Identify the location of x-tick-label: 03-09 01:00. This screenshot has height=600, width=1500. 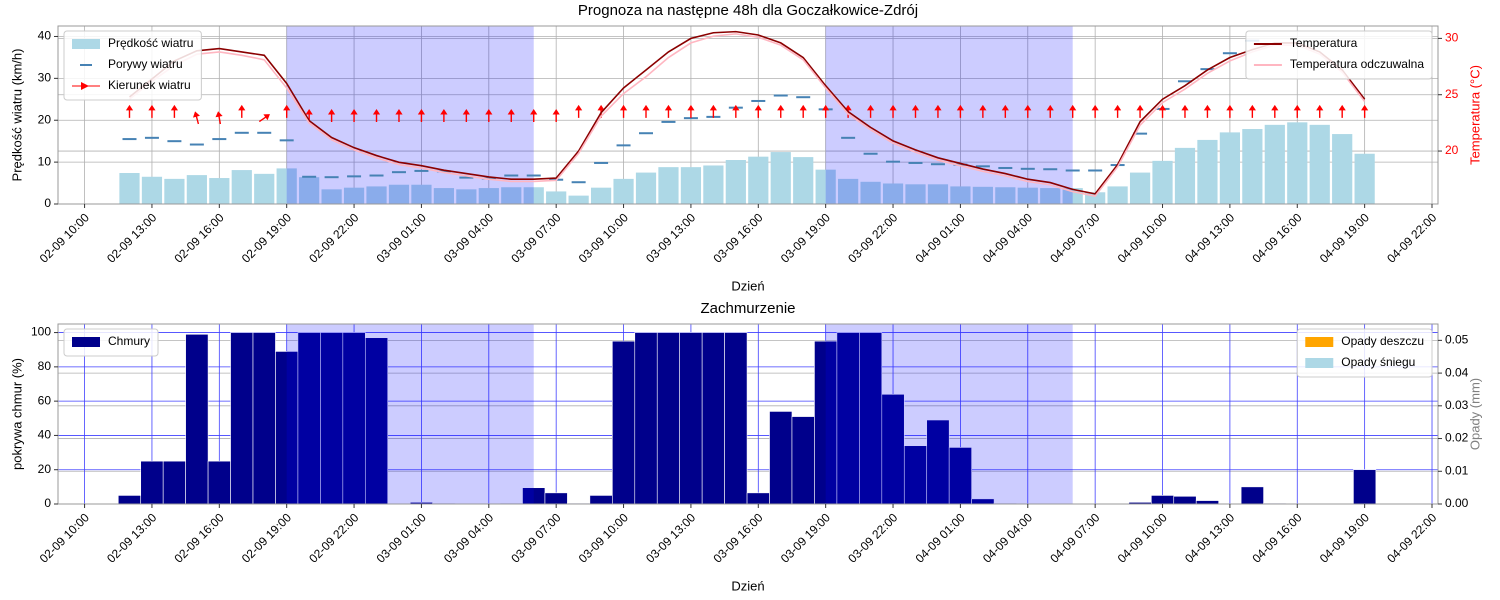
(401, 237).